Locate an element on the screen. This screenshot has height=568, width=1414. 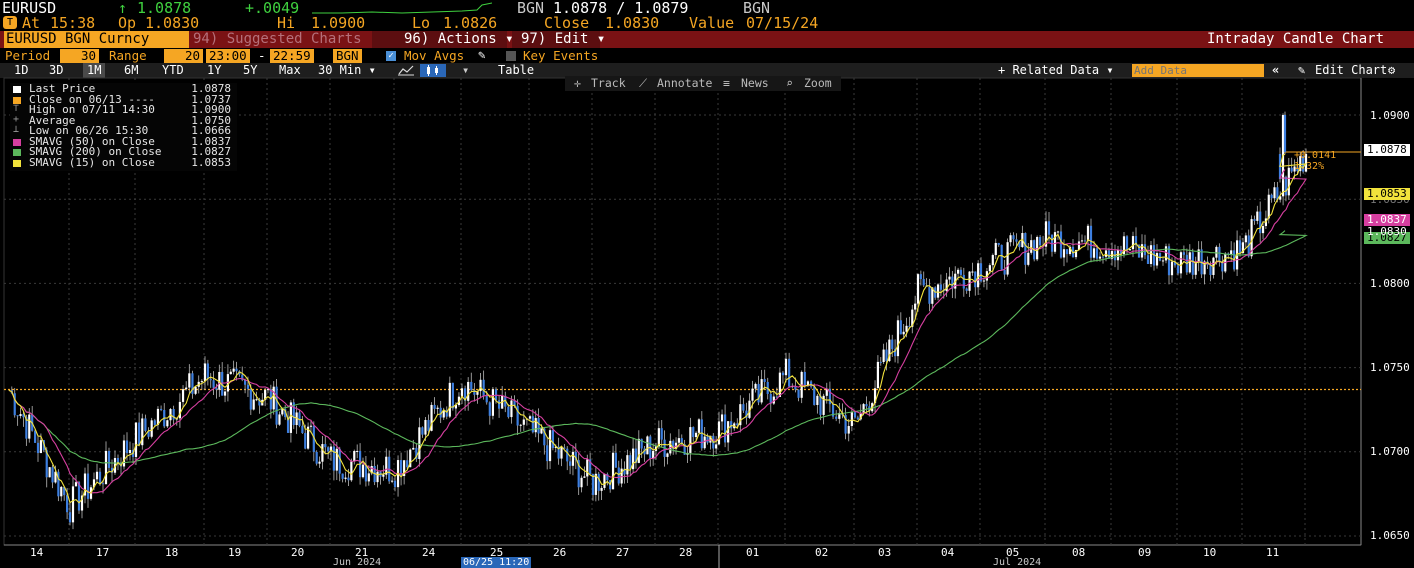
high-marker-icon: ⊤ is located at coordinates (16, 108).